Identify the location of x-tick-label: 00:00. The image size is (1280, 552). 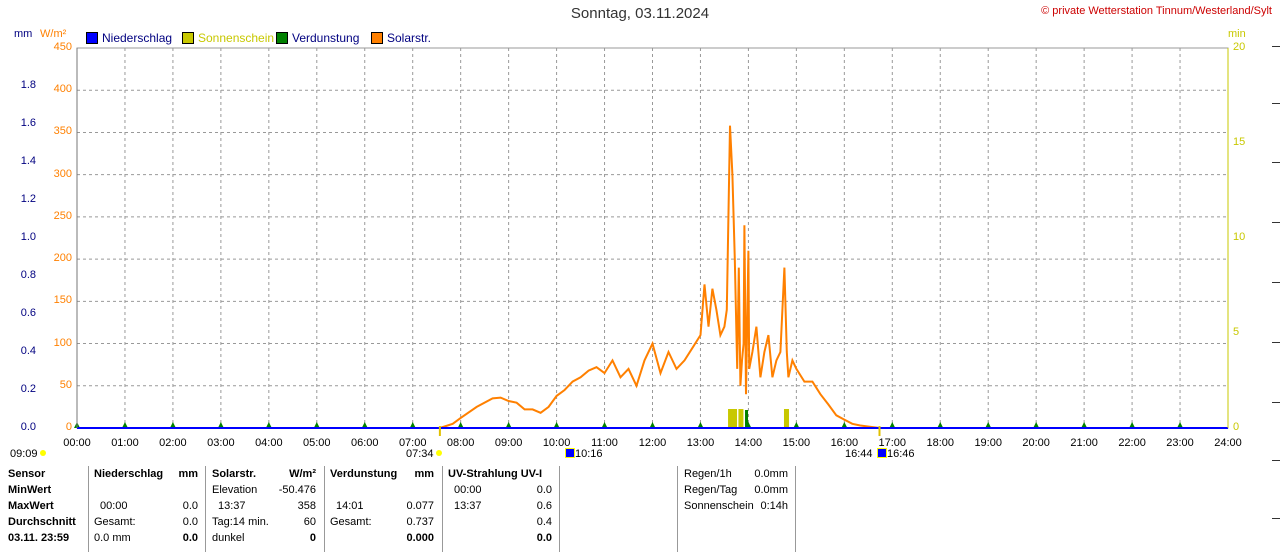
(77, 443).